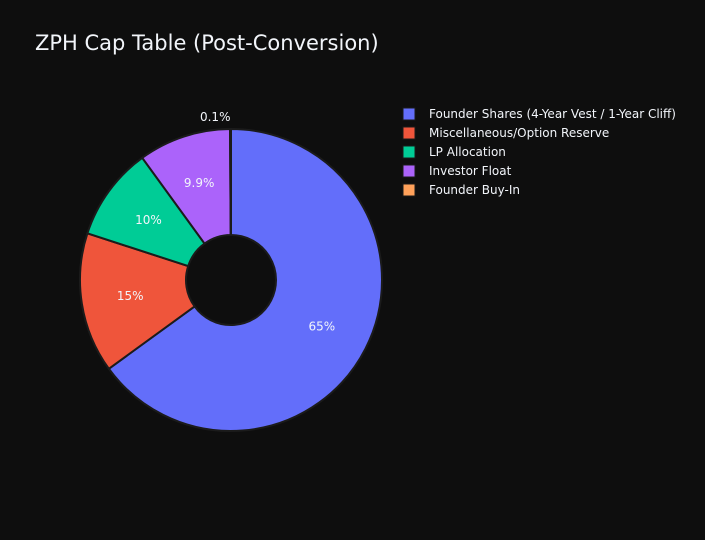 Image resolution: width=705 pixels, height=540 pixels. Describe the element at coordinates (230, 182) in the screenshot. I see `slice-founder-buy-in` at that location.